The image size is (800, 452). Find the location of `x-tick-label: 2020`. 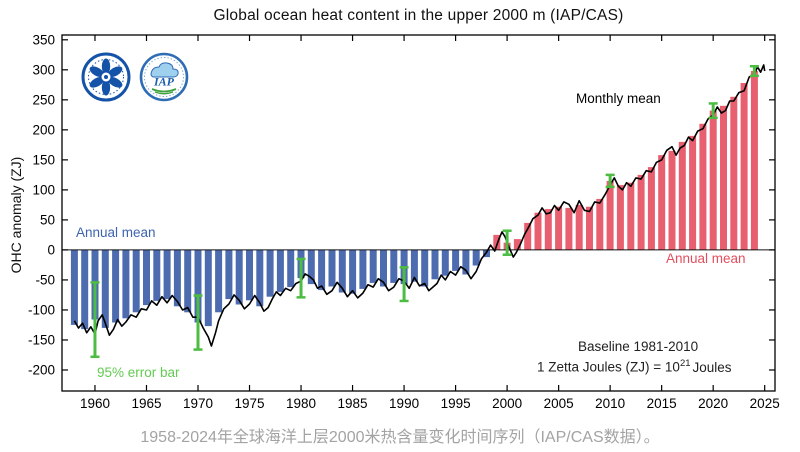

x-tick-label: 2020 is located at coordinates (713, 403).